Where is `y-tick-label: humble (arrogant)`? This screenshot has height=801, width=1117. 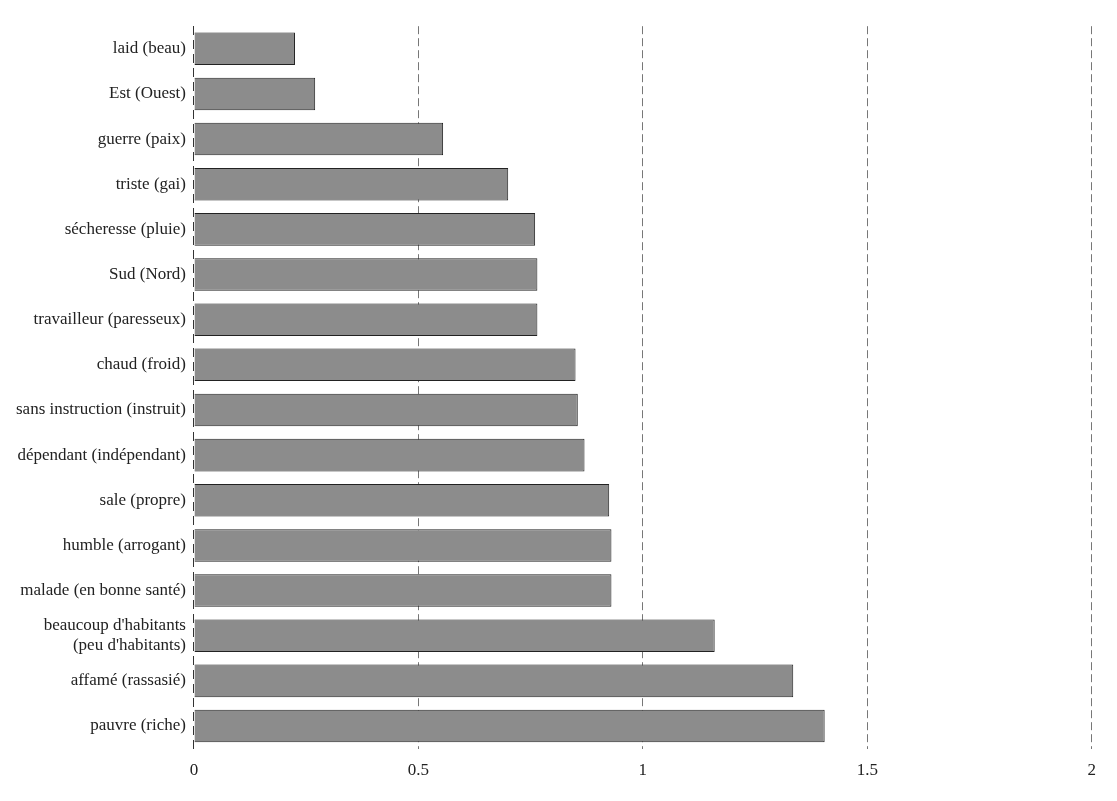 y-tick-label: humble (arrogant) is located at coordinates (124, 544).